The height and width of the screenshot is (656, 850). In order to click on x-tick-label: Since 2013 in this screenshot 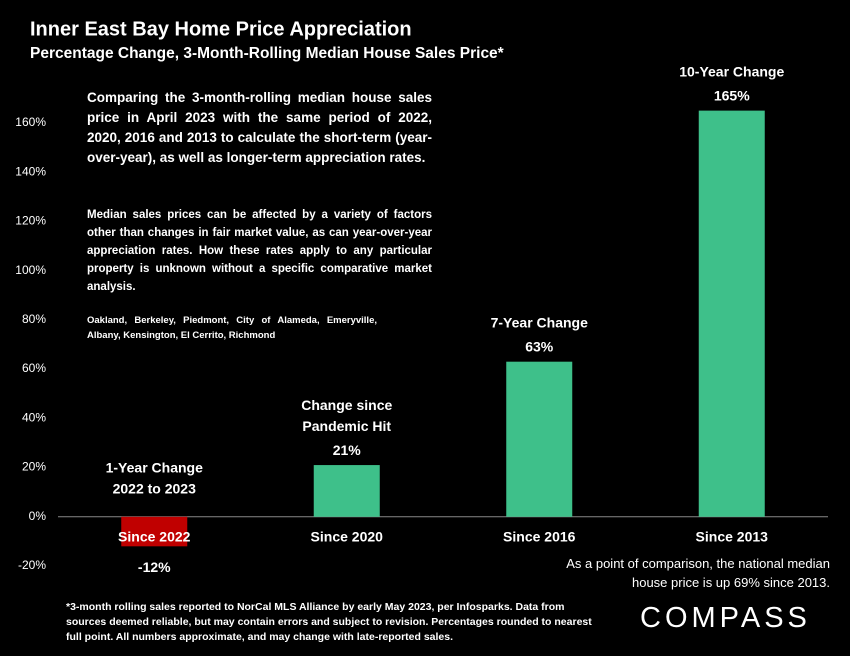, I will do `click(732, 537)`.